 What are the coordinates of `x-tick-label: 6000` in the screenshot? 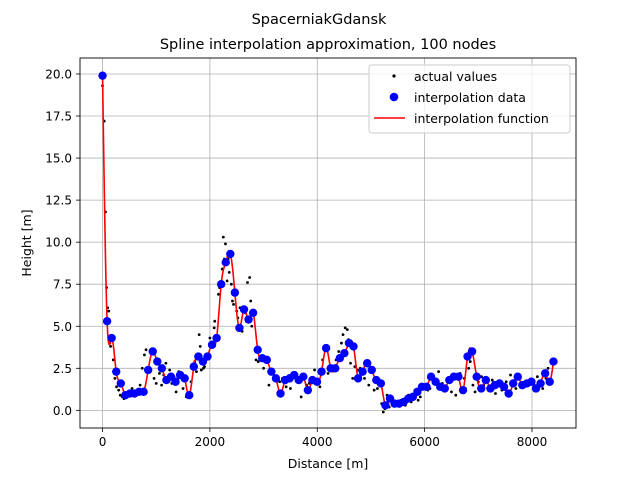 It's located at (424, 442).